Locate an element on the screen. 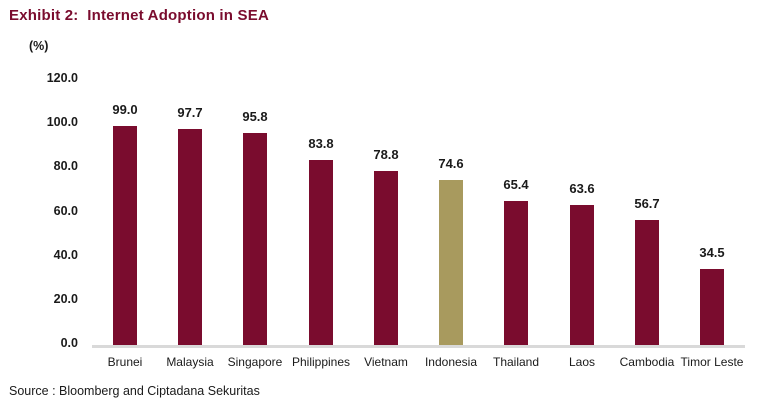 Image resolution: width=759 pixels, height=410 pixels. y-tick-label: 40.0 is located at coordinates (65, 254).